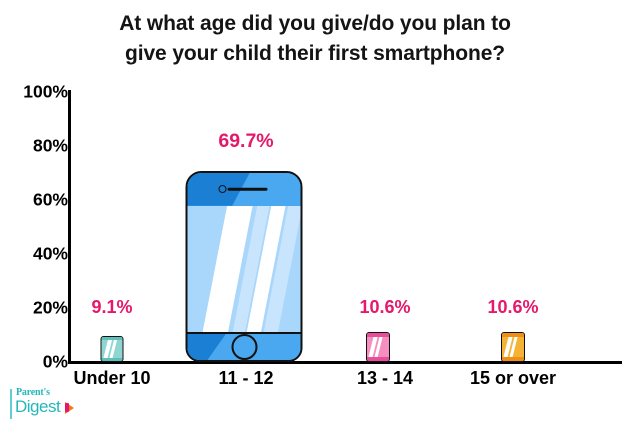 Image resolution: width=630 pixels, height=431 pixels. I want to click on y-tick-40: 40%, so click(50, 253).